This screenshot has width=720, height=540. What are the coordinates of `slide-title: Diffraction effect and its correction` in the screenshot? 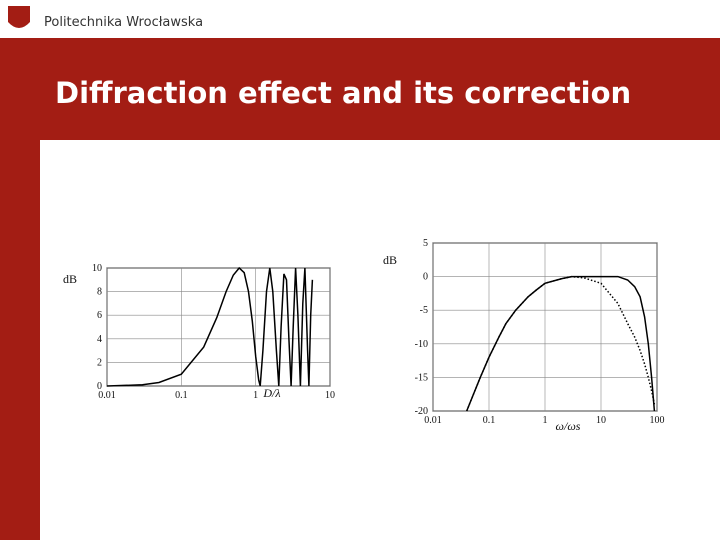 It's located at (343, 93).